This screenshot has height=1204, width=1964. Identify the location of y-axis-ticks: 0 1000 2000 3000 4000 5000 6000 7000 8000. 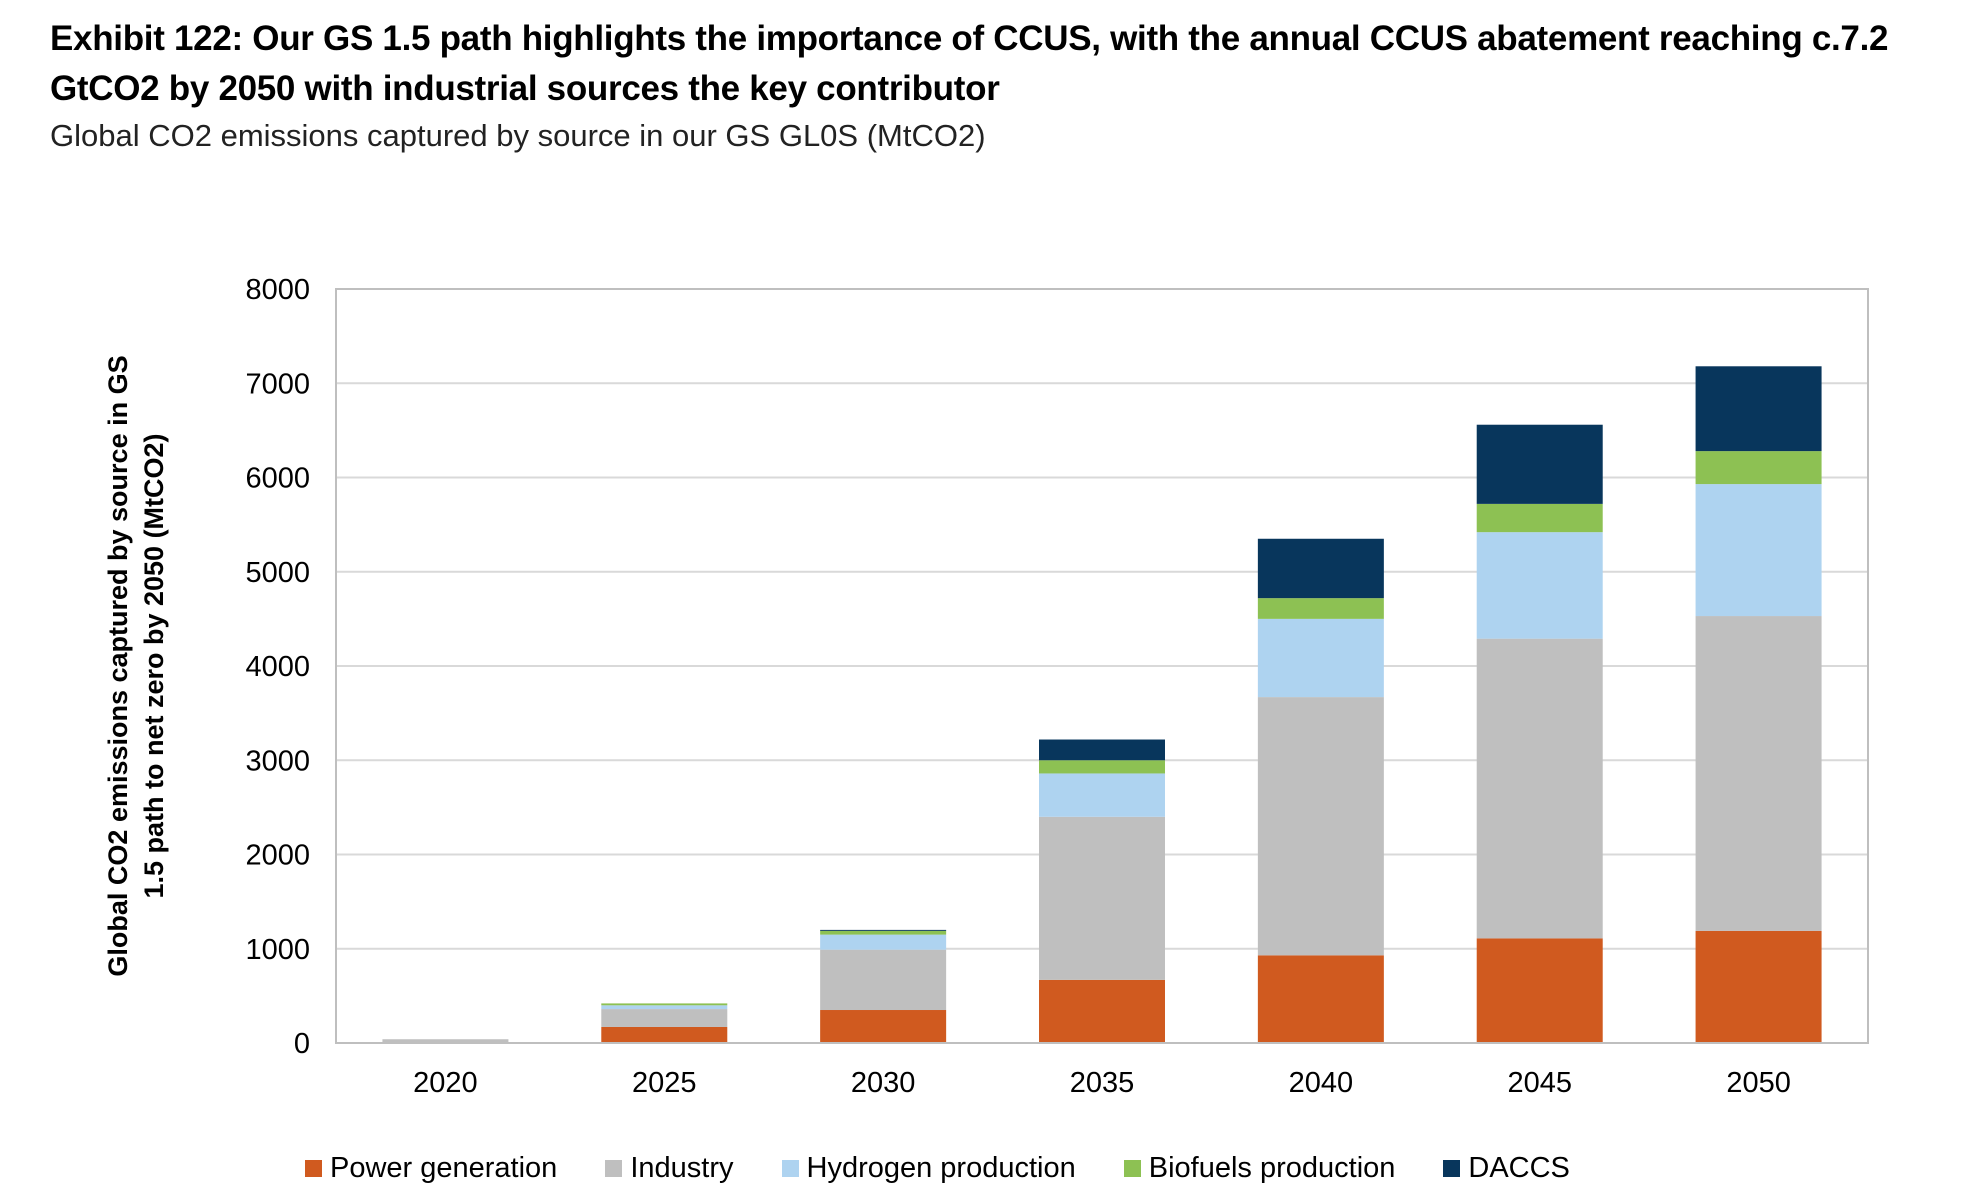
(277, 667).